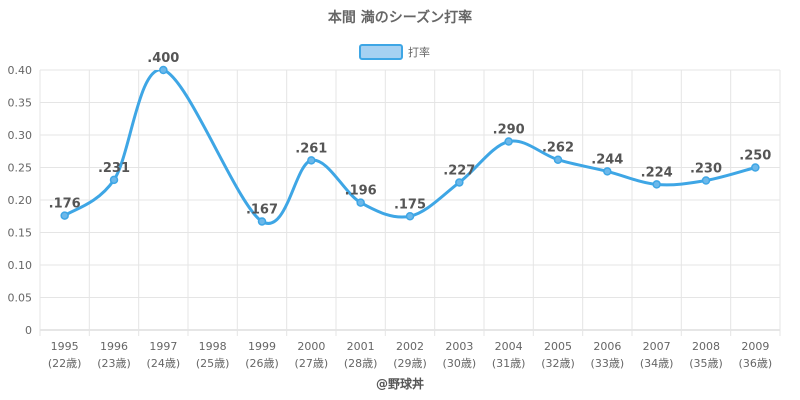  What do you see at coordinates (65, 363) in the screenshot?
I see `x-tick-age-label: (22歳)` at bounding box center [65, 363].